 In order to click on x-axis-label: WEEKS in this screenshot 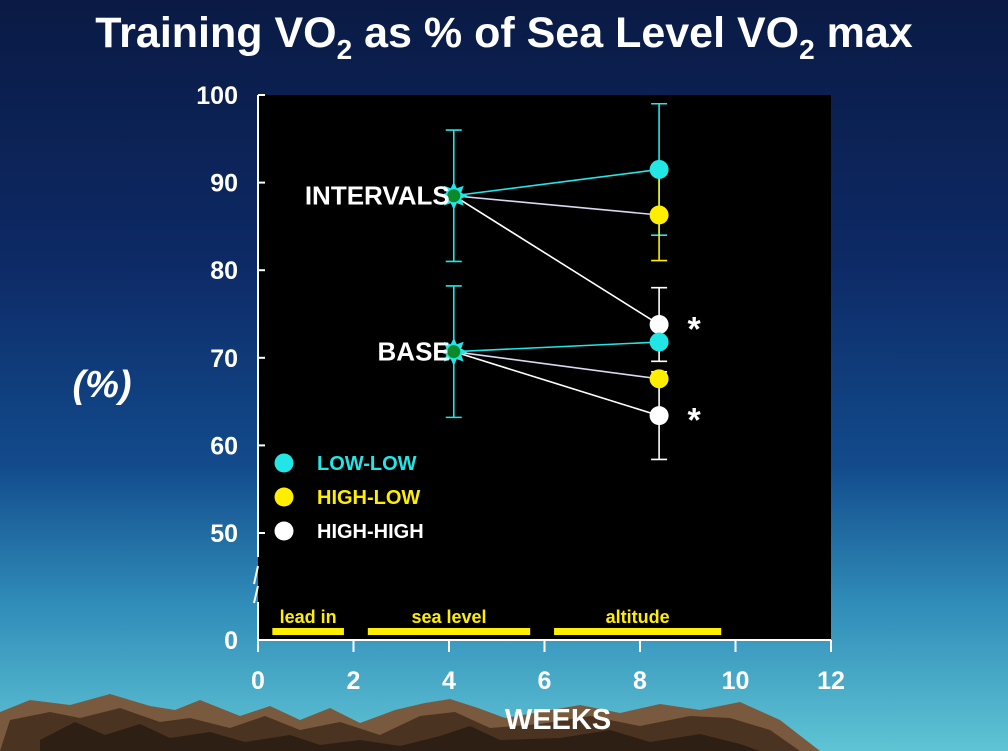, I will do `click(558, 720)`.